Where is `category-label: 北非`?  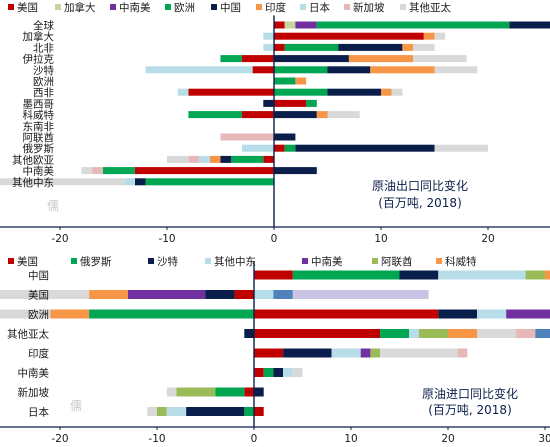
category-label: 北非 is located at coordinates (43, 48).